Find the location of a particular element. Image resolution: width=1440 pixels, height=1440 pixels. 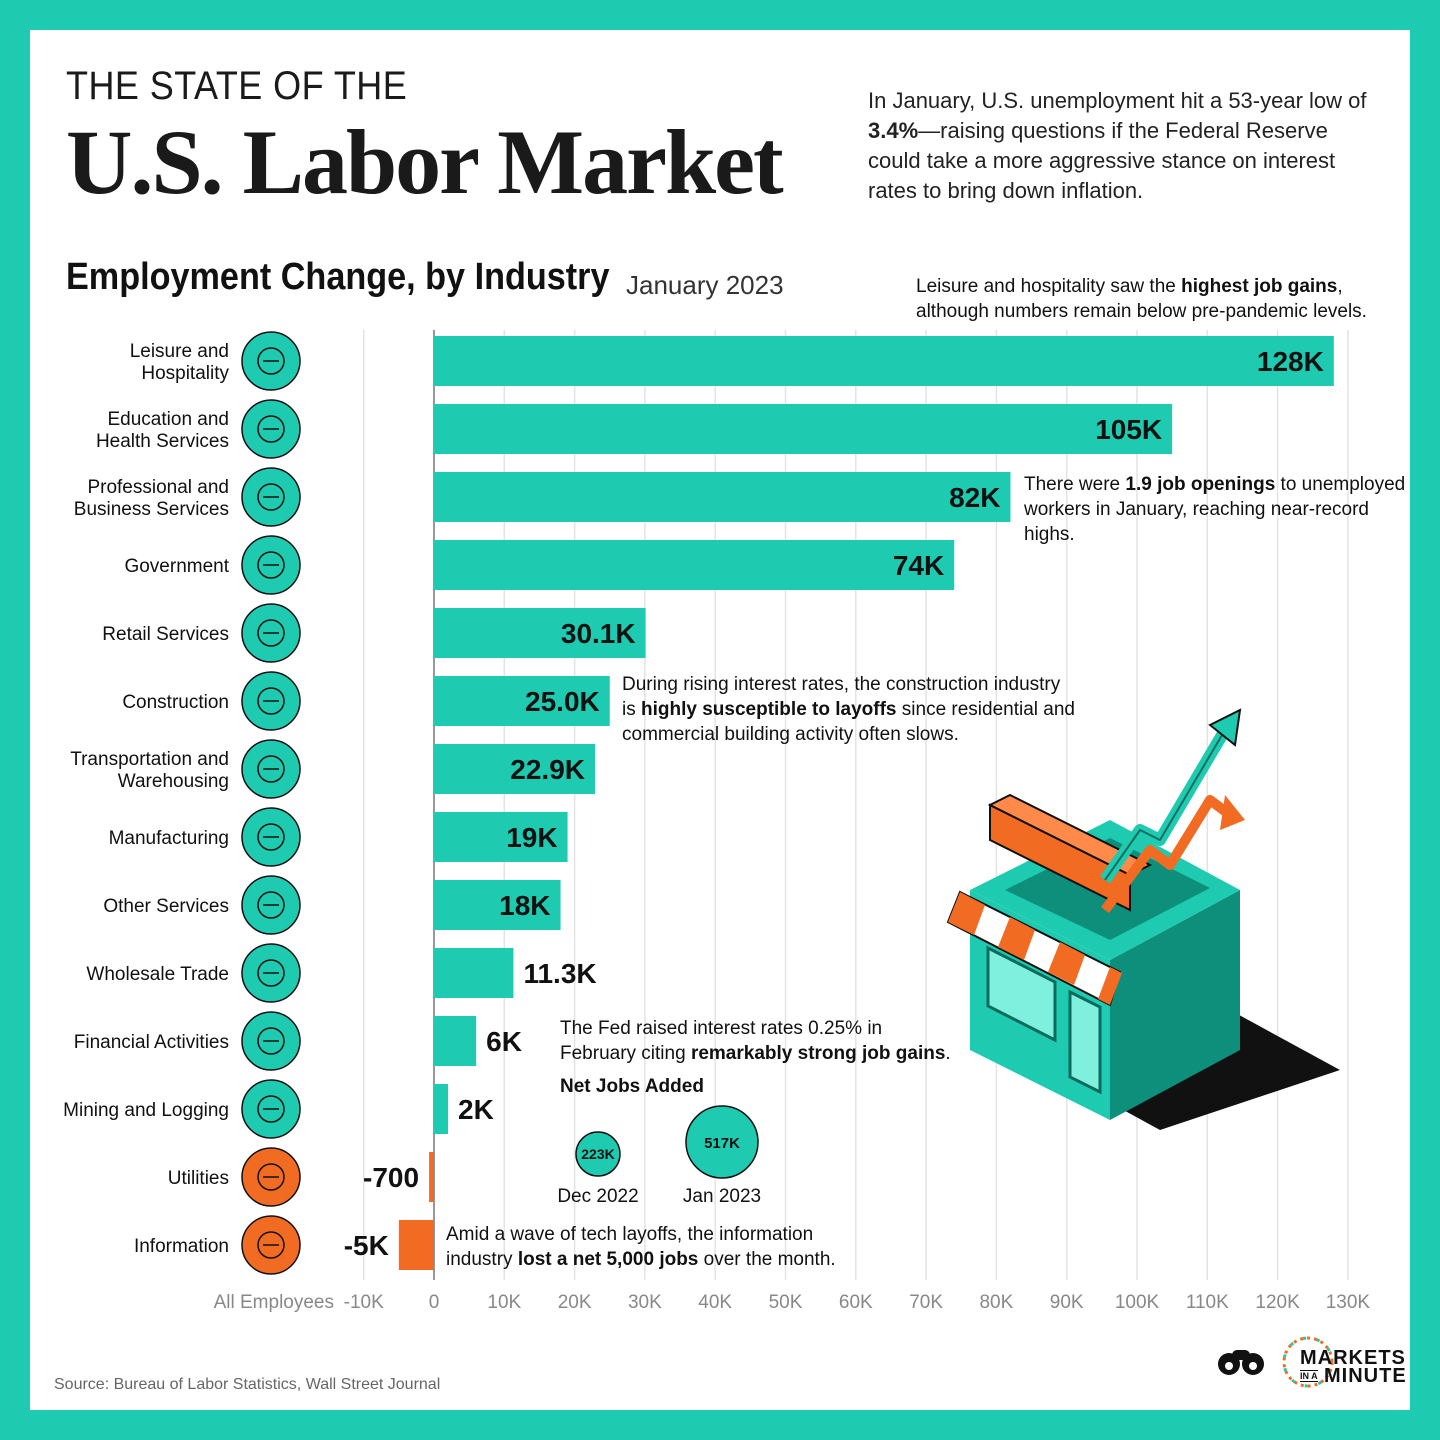

category-label: Hospitality is located at coordinates (185, 373).